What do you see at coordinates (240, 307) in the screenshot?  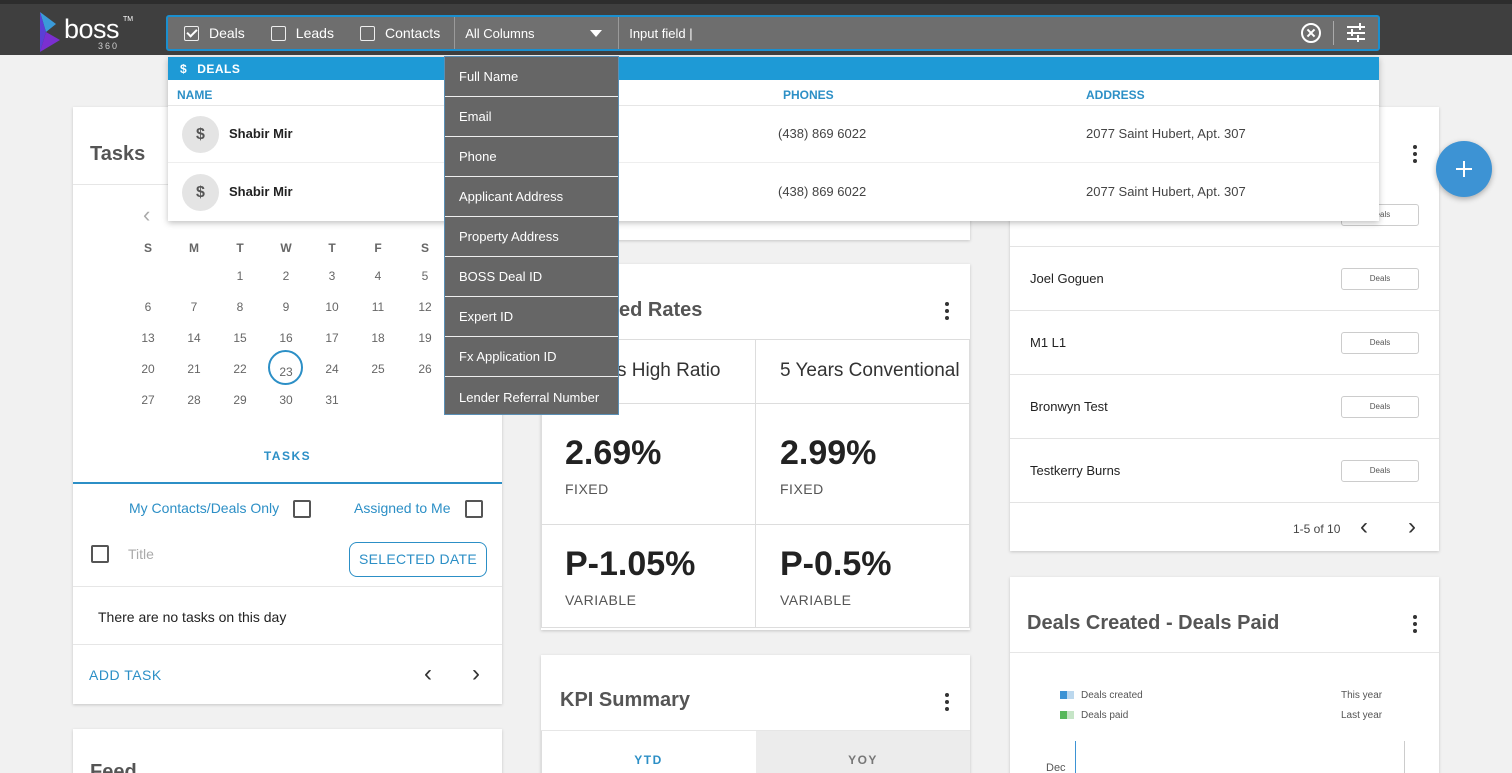 I see `calendar-day: 8` at bounding box center [240, 307].